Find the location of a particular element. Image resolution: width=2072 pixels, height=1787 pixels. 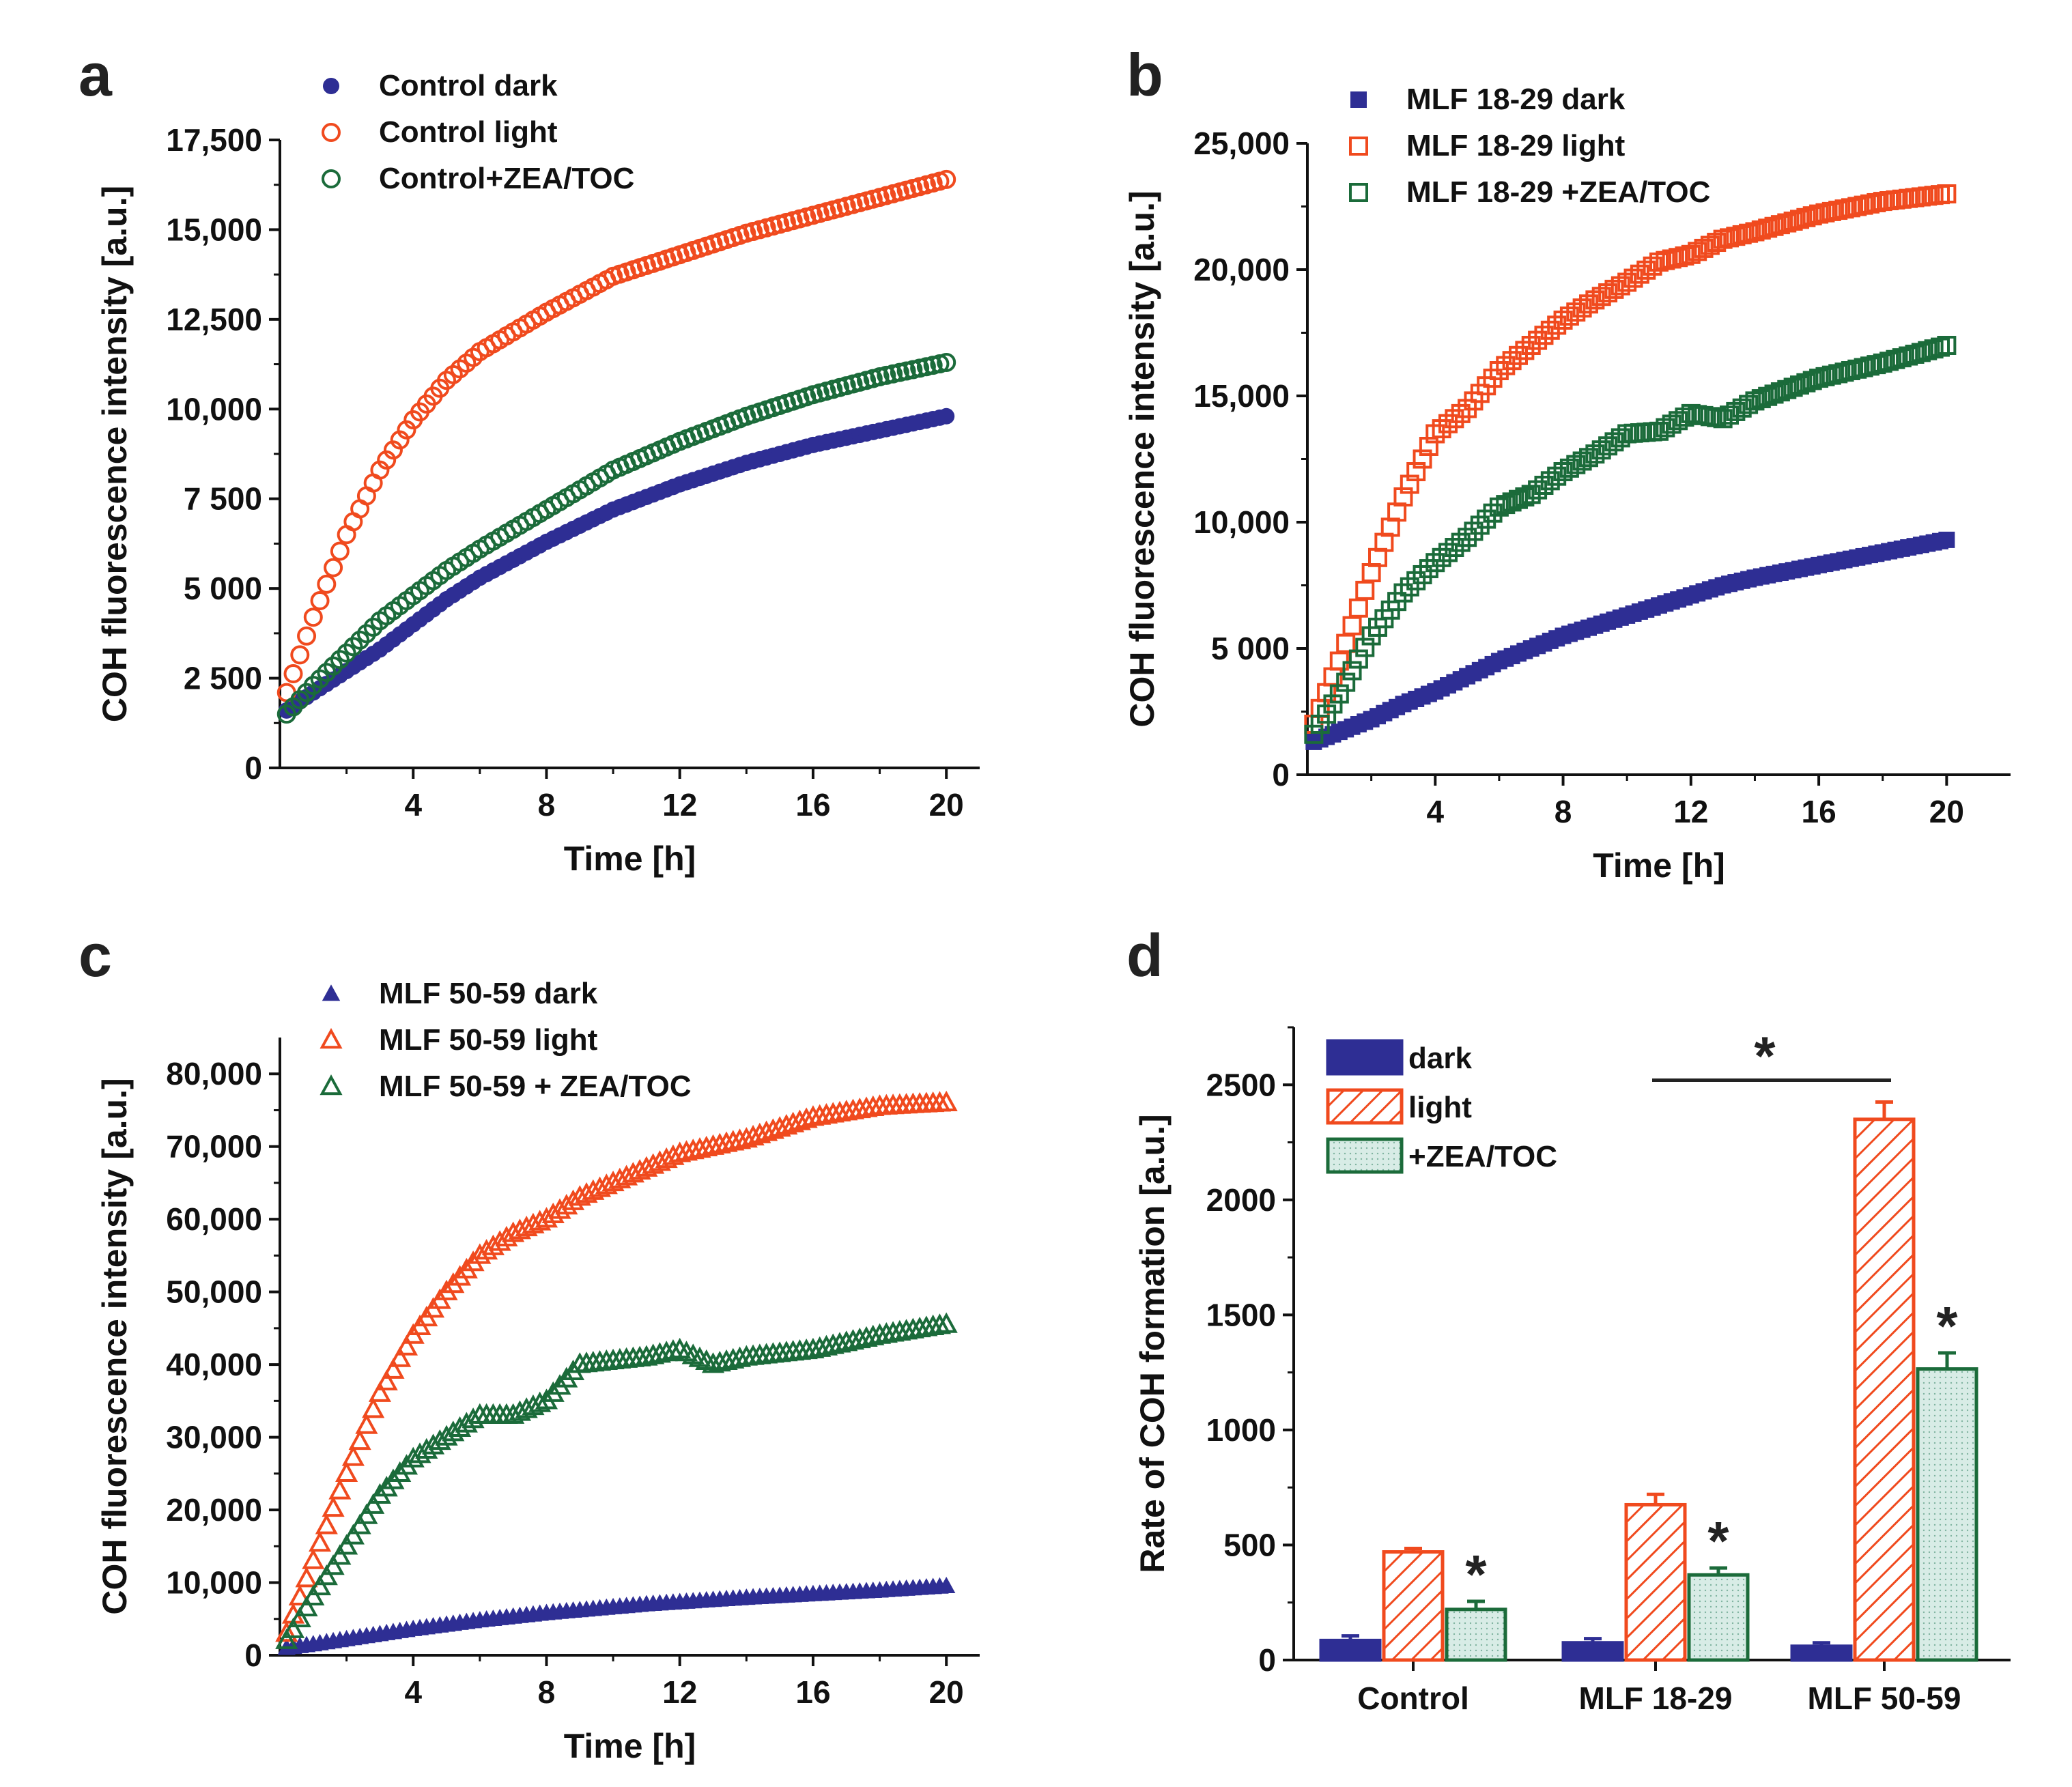

y-tick-label: 25,000 is located at coordinates (1241, 143).